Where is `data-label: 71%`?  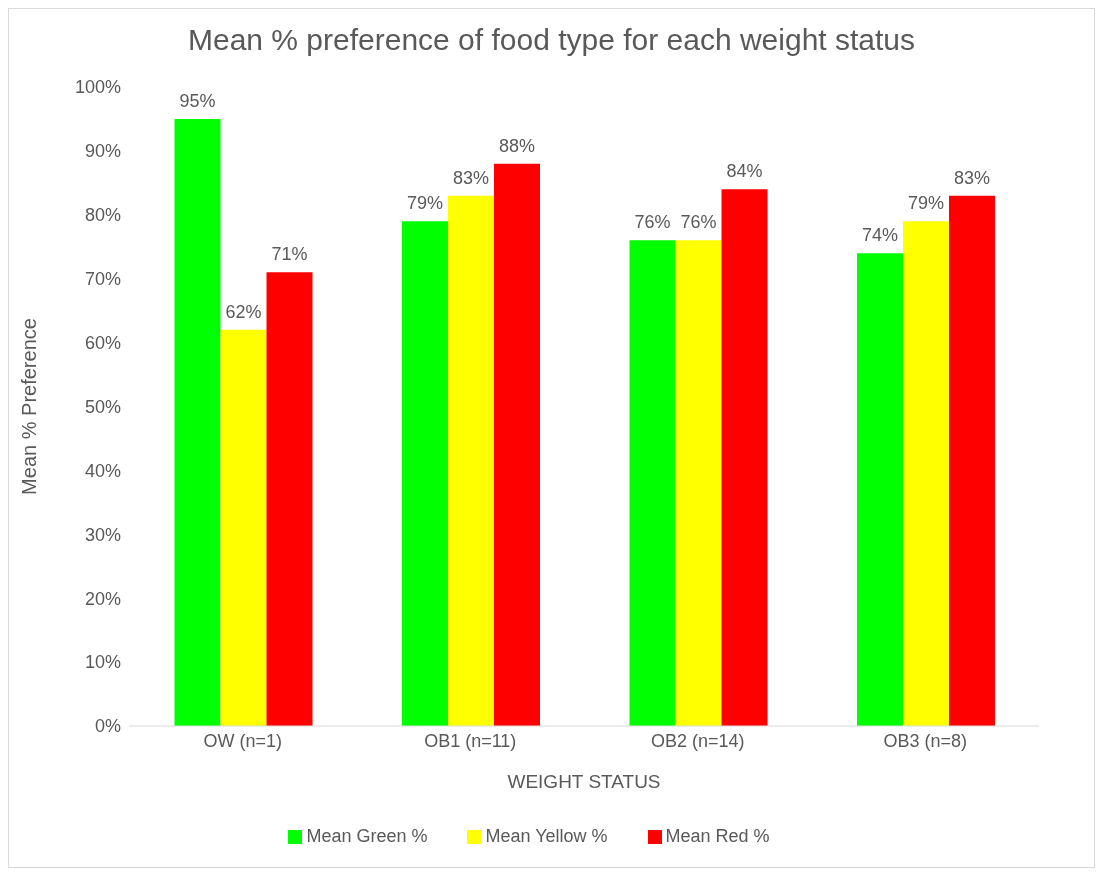
data-label: 71% is located at coordinates (289, 254).